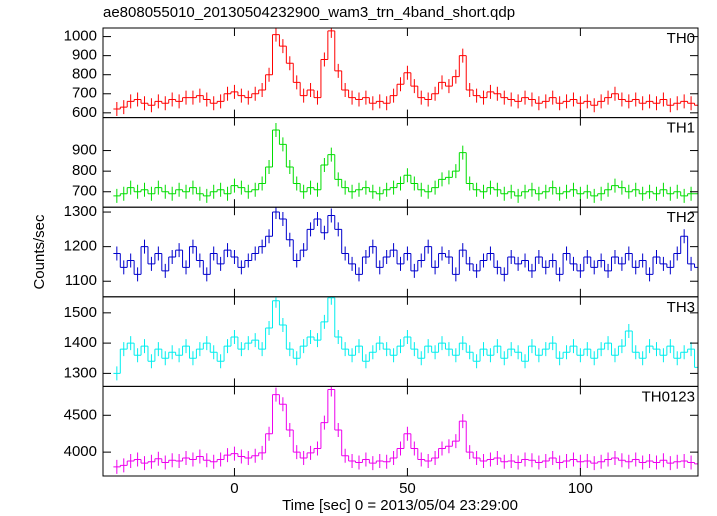 This screenshot has height=516, width=717. Describe the element at coordinates (681, 128) in the screenshot. I see `panel-label: TH1` at that location.